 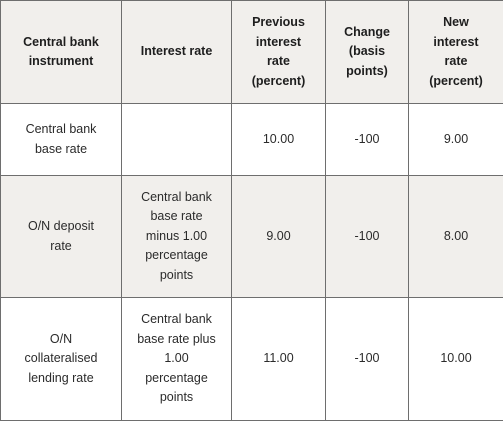 What do you see at coordinates (456, 140) in the screenshot?
I see `cell-new-rate: 9.00` at bounding box center [456, 140].